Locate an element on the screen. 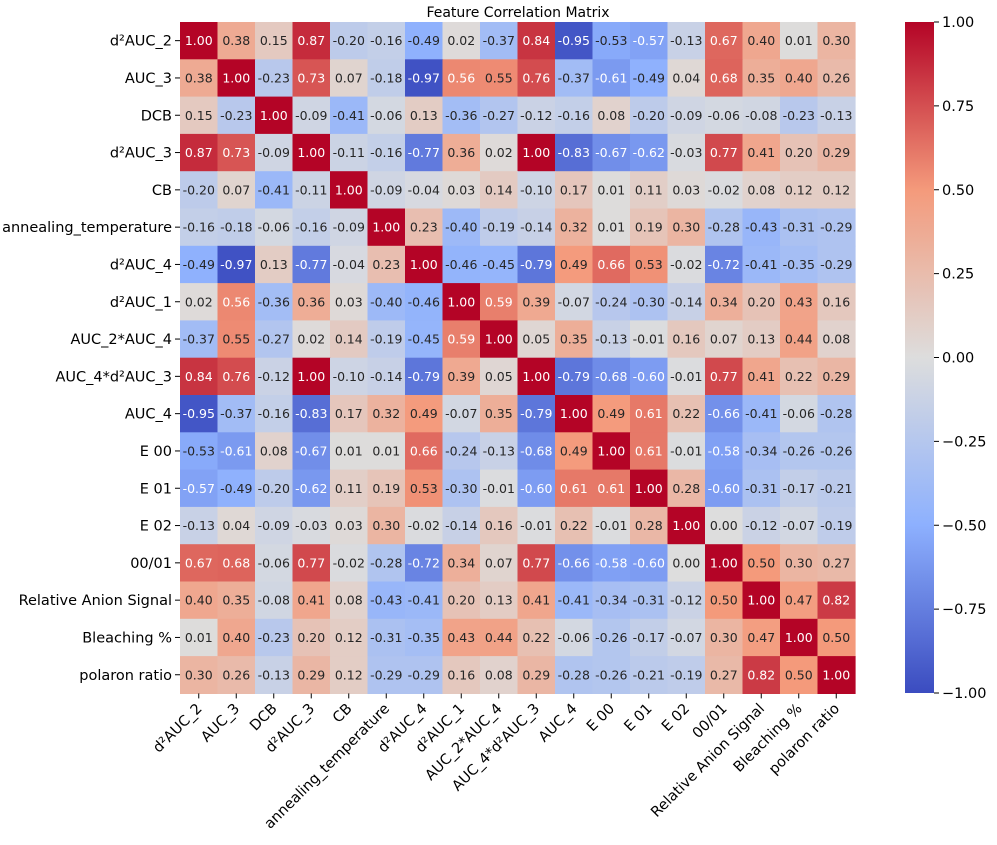  y-tick-label: polaron ratio is located at coordinates (125, 676).